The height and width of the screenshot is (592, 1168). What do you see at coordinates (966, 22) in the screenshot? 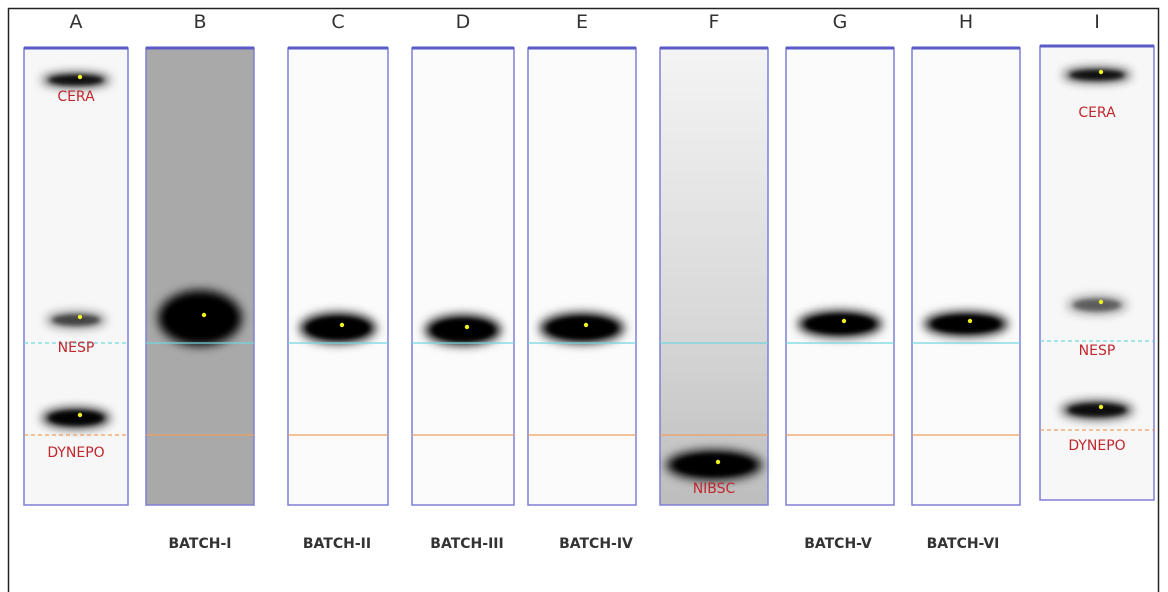
I see `lane-letter: H` at bounding box center [966, 22].